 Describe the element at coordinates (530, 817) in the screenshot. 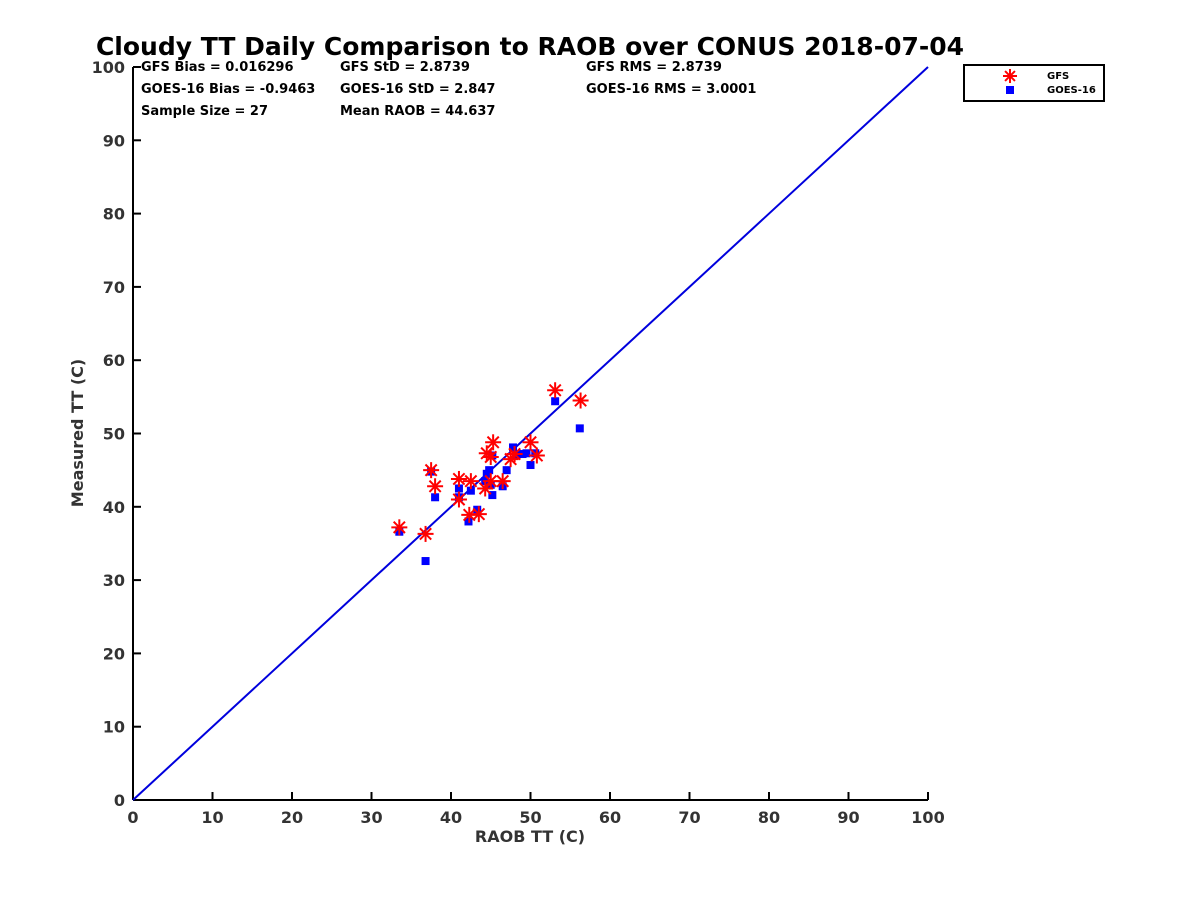

I see `x-tick-label: 50` at that location.